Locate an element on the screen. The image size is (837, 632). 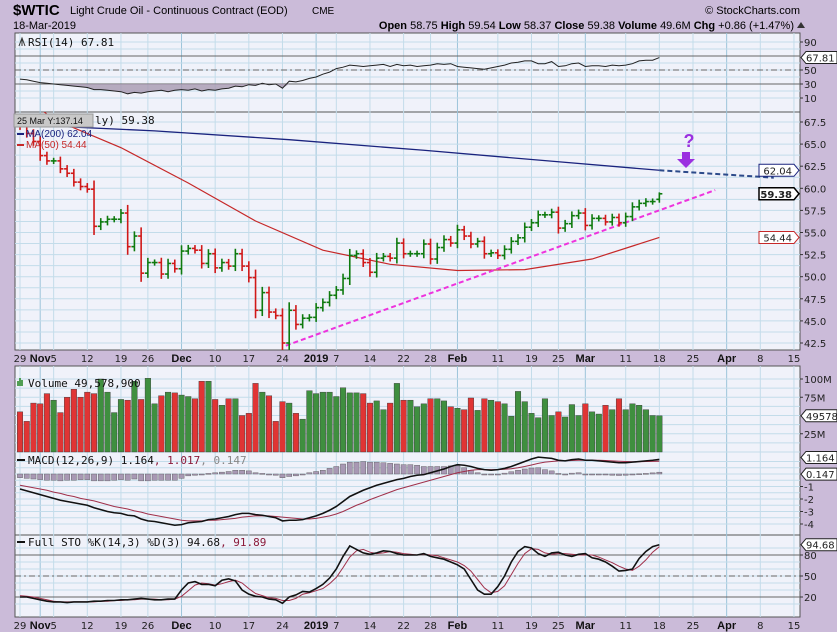
date-tick-label: 26 is located at coordinates (148, 359).